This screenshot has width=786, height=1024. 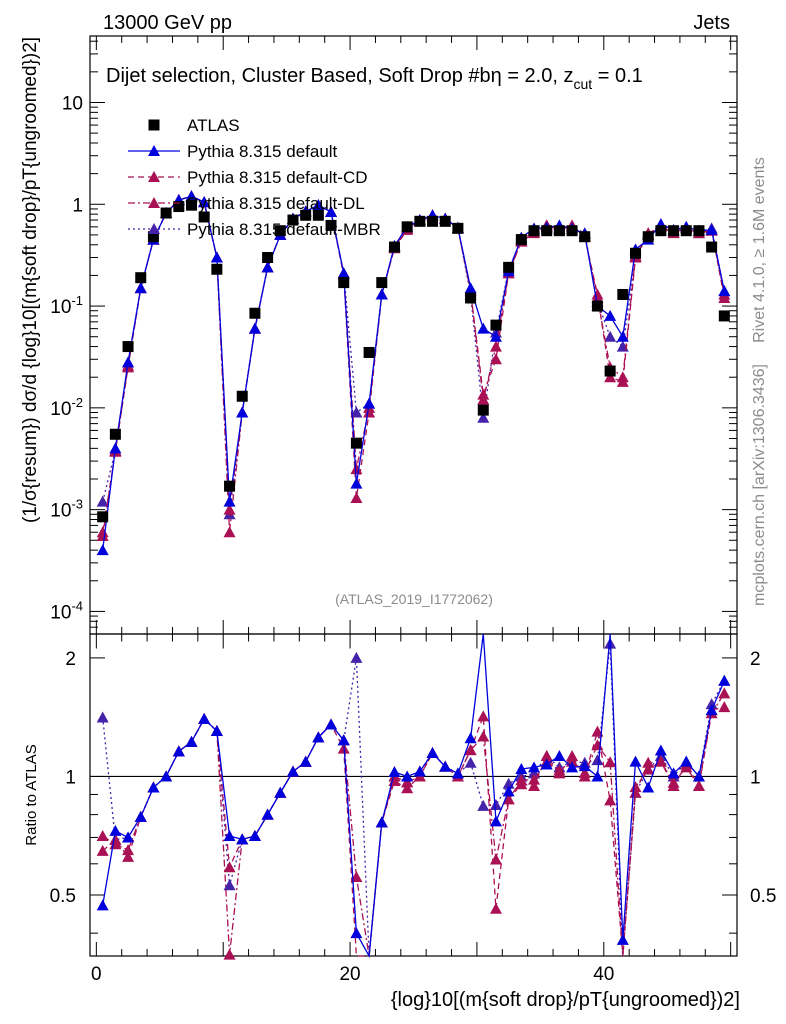 What do you see at coordinates (194, 125) in the screenshot?
I see `legend-item-atlas: ATLAS` at bounding box center [194, 125].